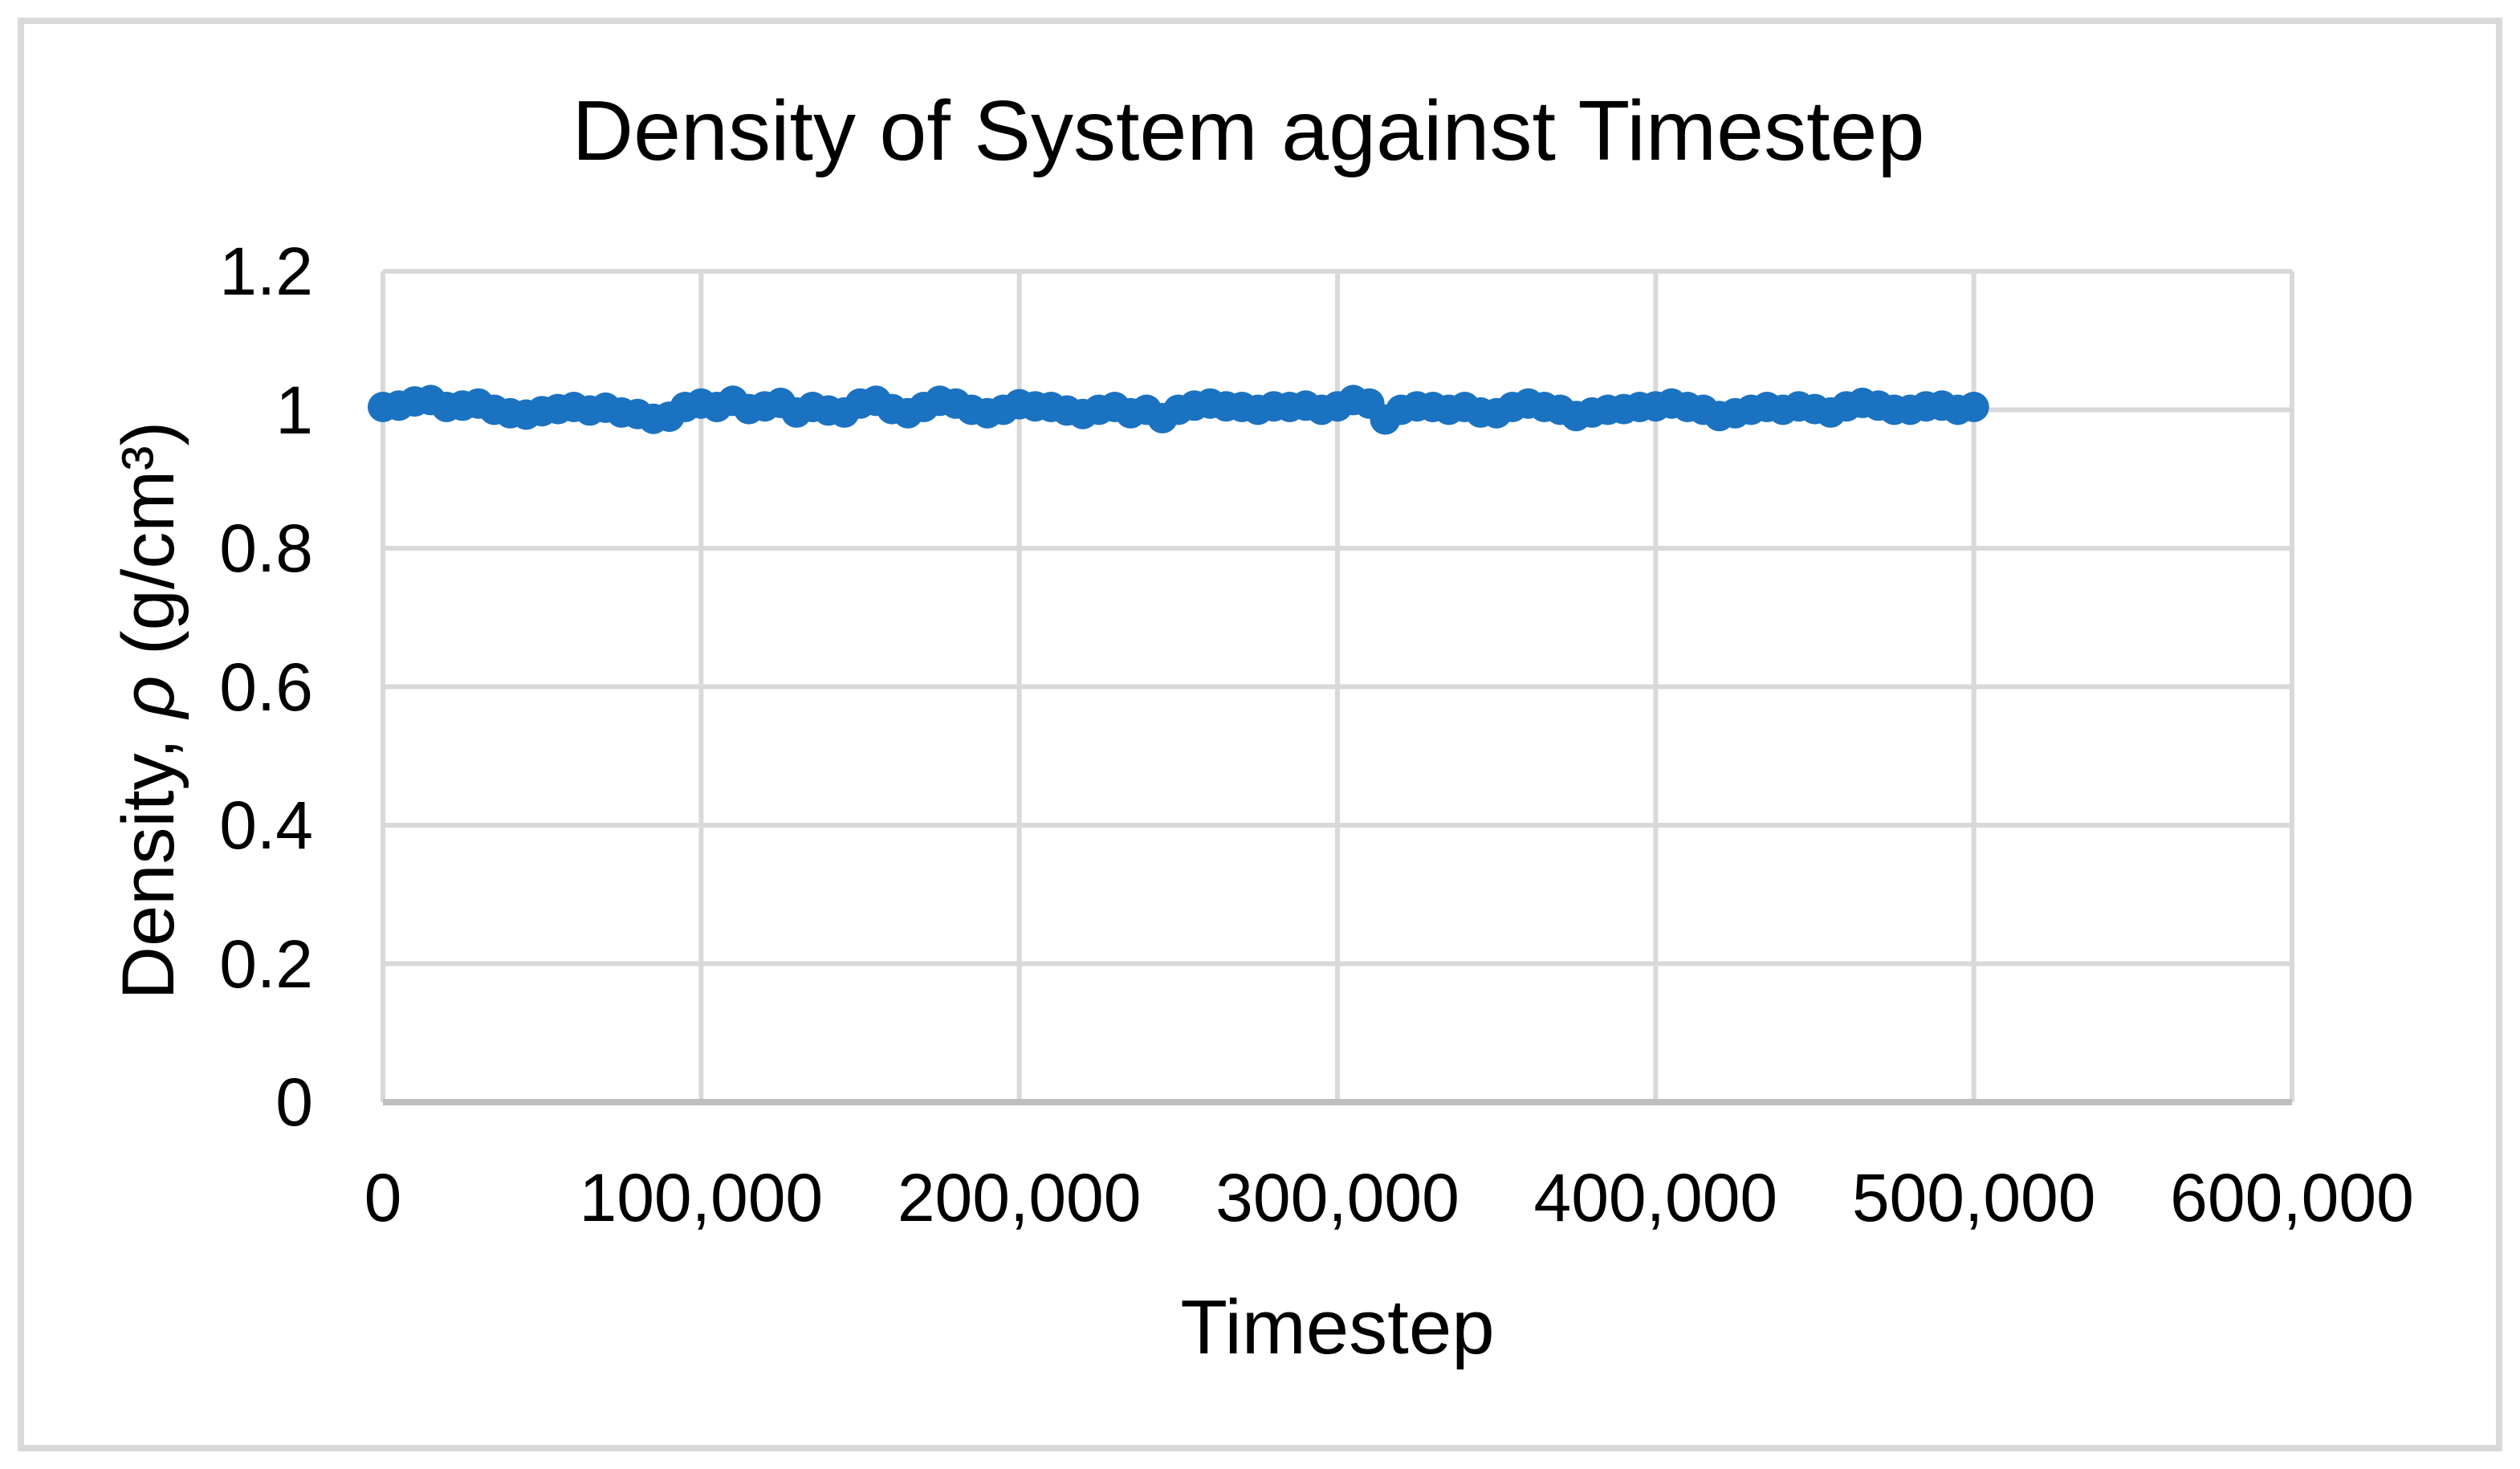  What do you see at coordinates (266, 548) in the screenshot?
I see `y-axis-tick-label: 0.8` at bounding box center [266, 548].